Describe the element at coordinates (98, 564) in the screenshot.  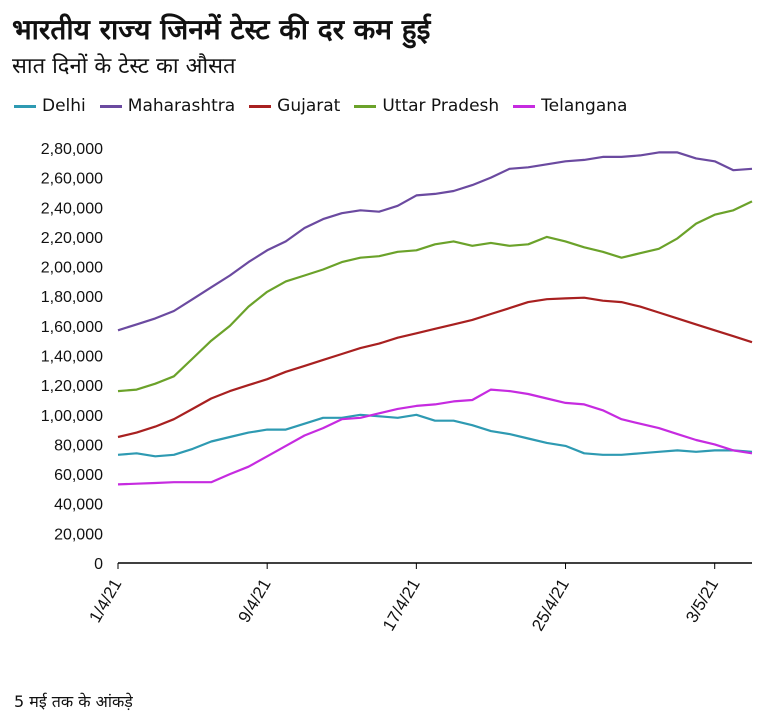
I see `y-tick-label: 0` at that location.